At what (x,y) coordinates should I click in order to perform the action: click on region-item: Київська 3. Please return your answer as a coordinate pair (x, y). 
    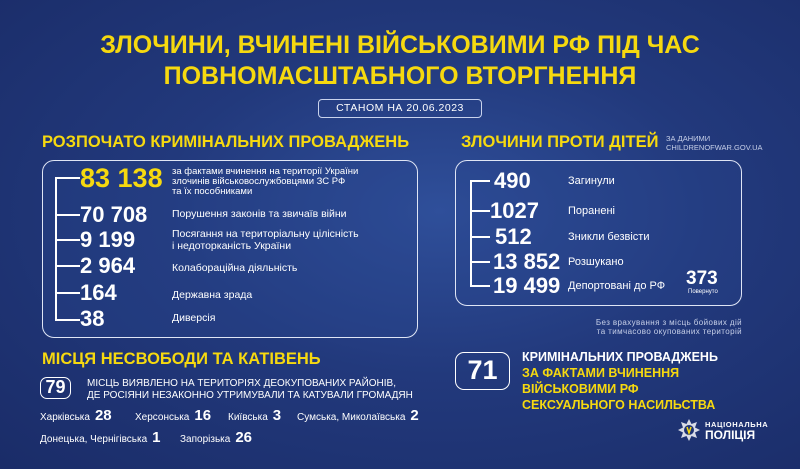
    Looking at the image, I should click on (255, 415).